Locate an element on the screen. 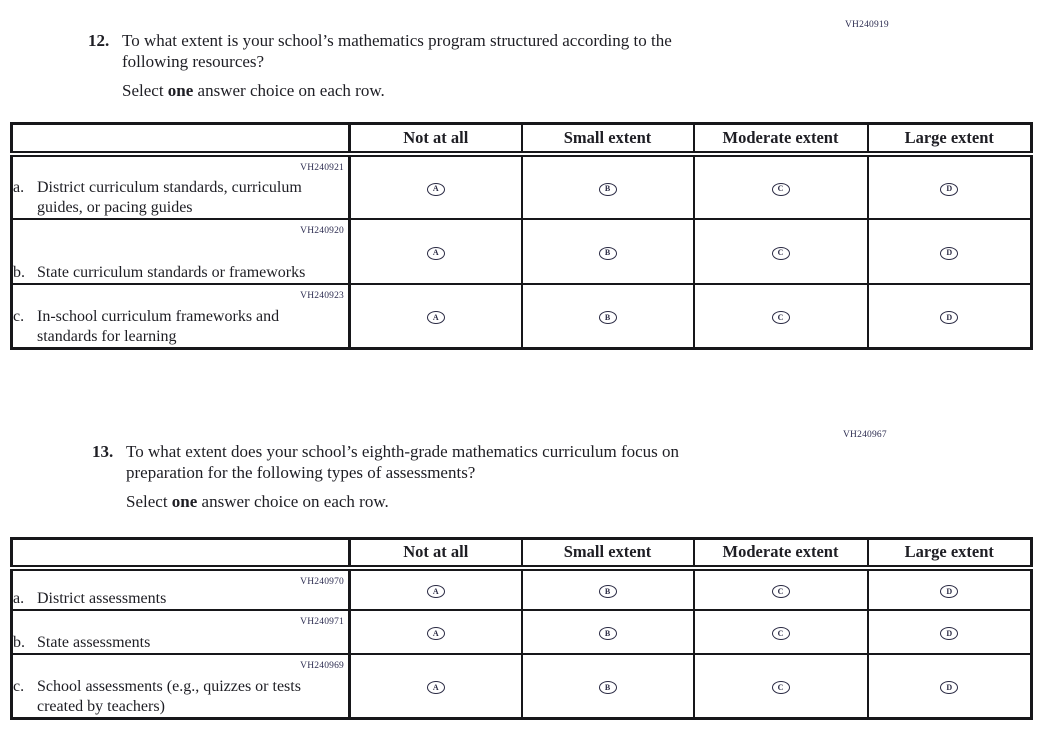 The height and width of the screenshot is (742, 1044). row-label: State assessments is located at coordinates (94, 642).